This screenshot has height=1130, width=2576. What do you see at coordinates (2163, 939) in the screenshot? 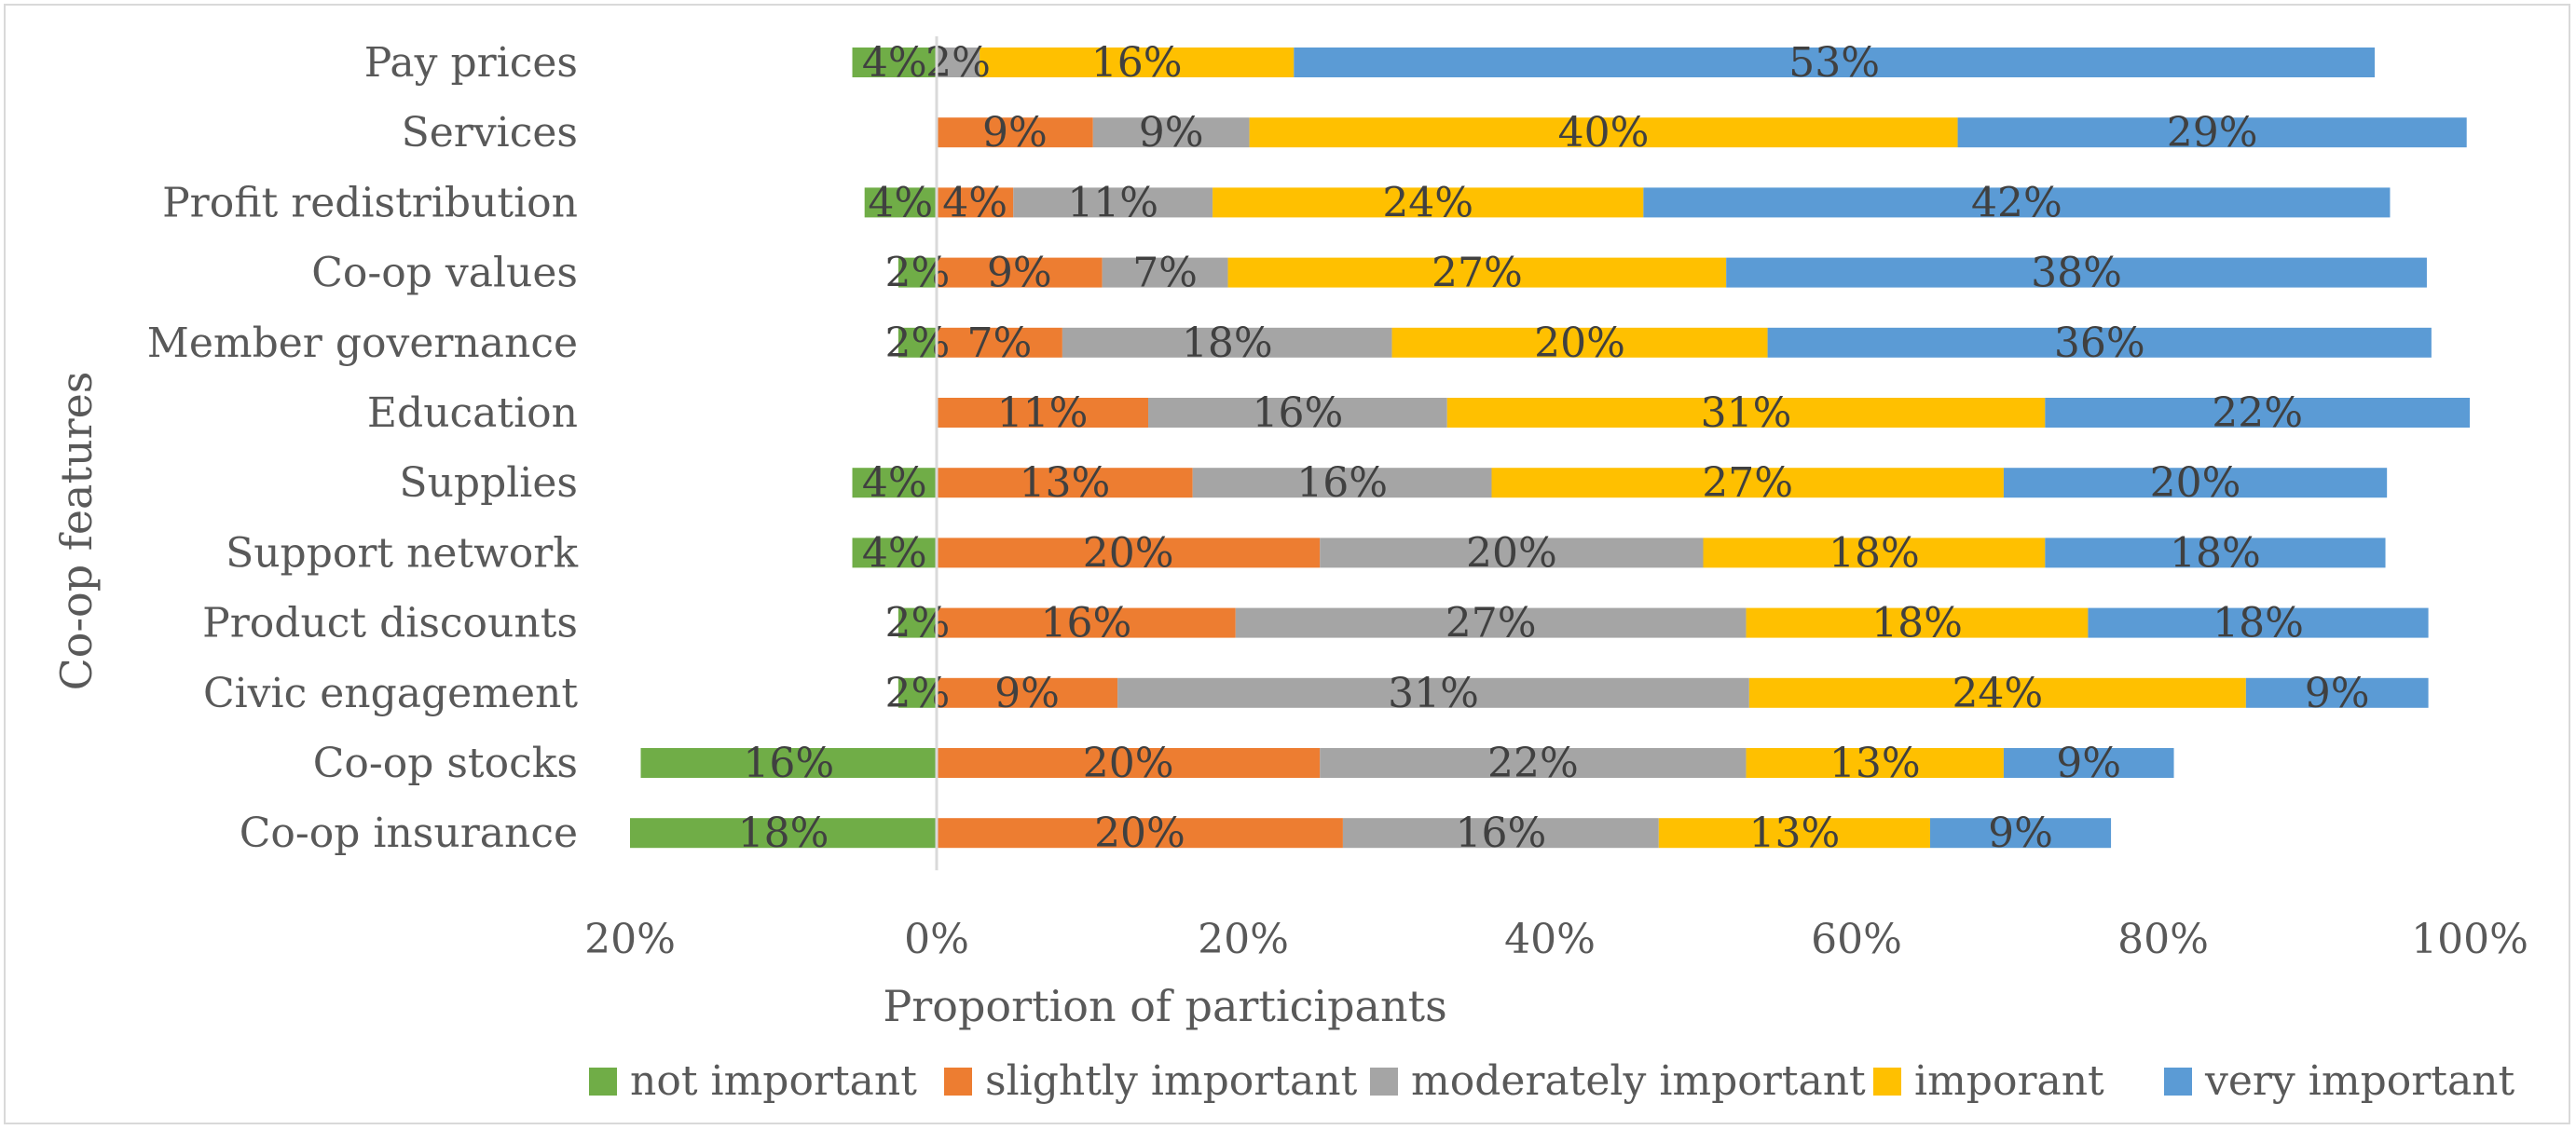
I see `x-tick-label: 80%` at bounding box center [2163, 939].